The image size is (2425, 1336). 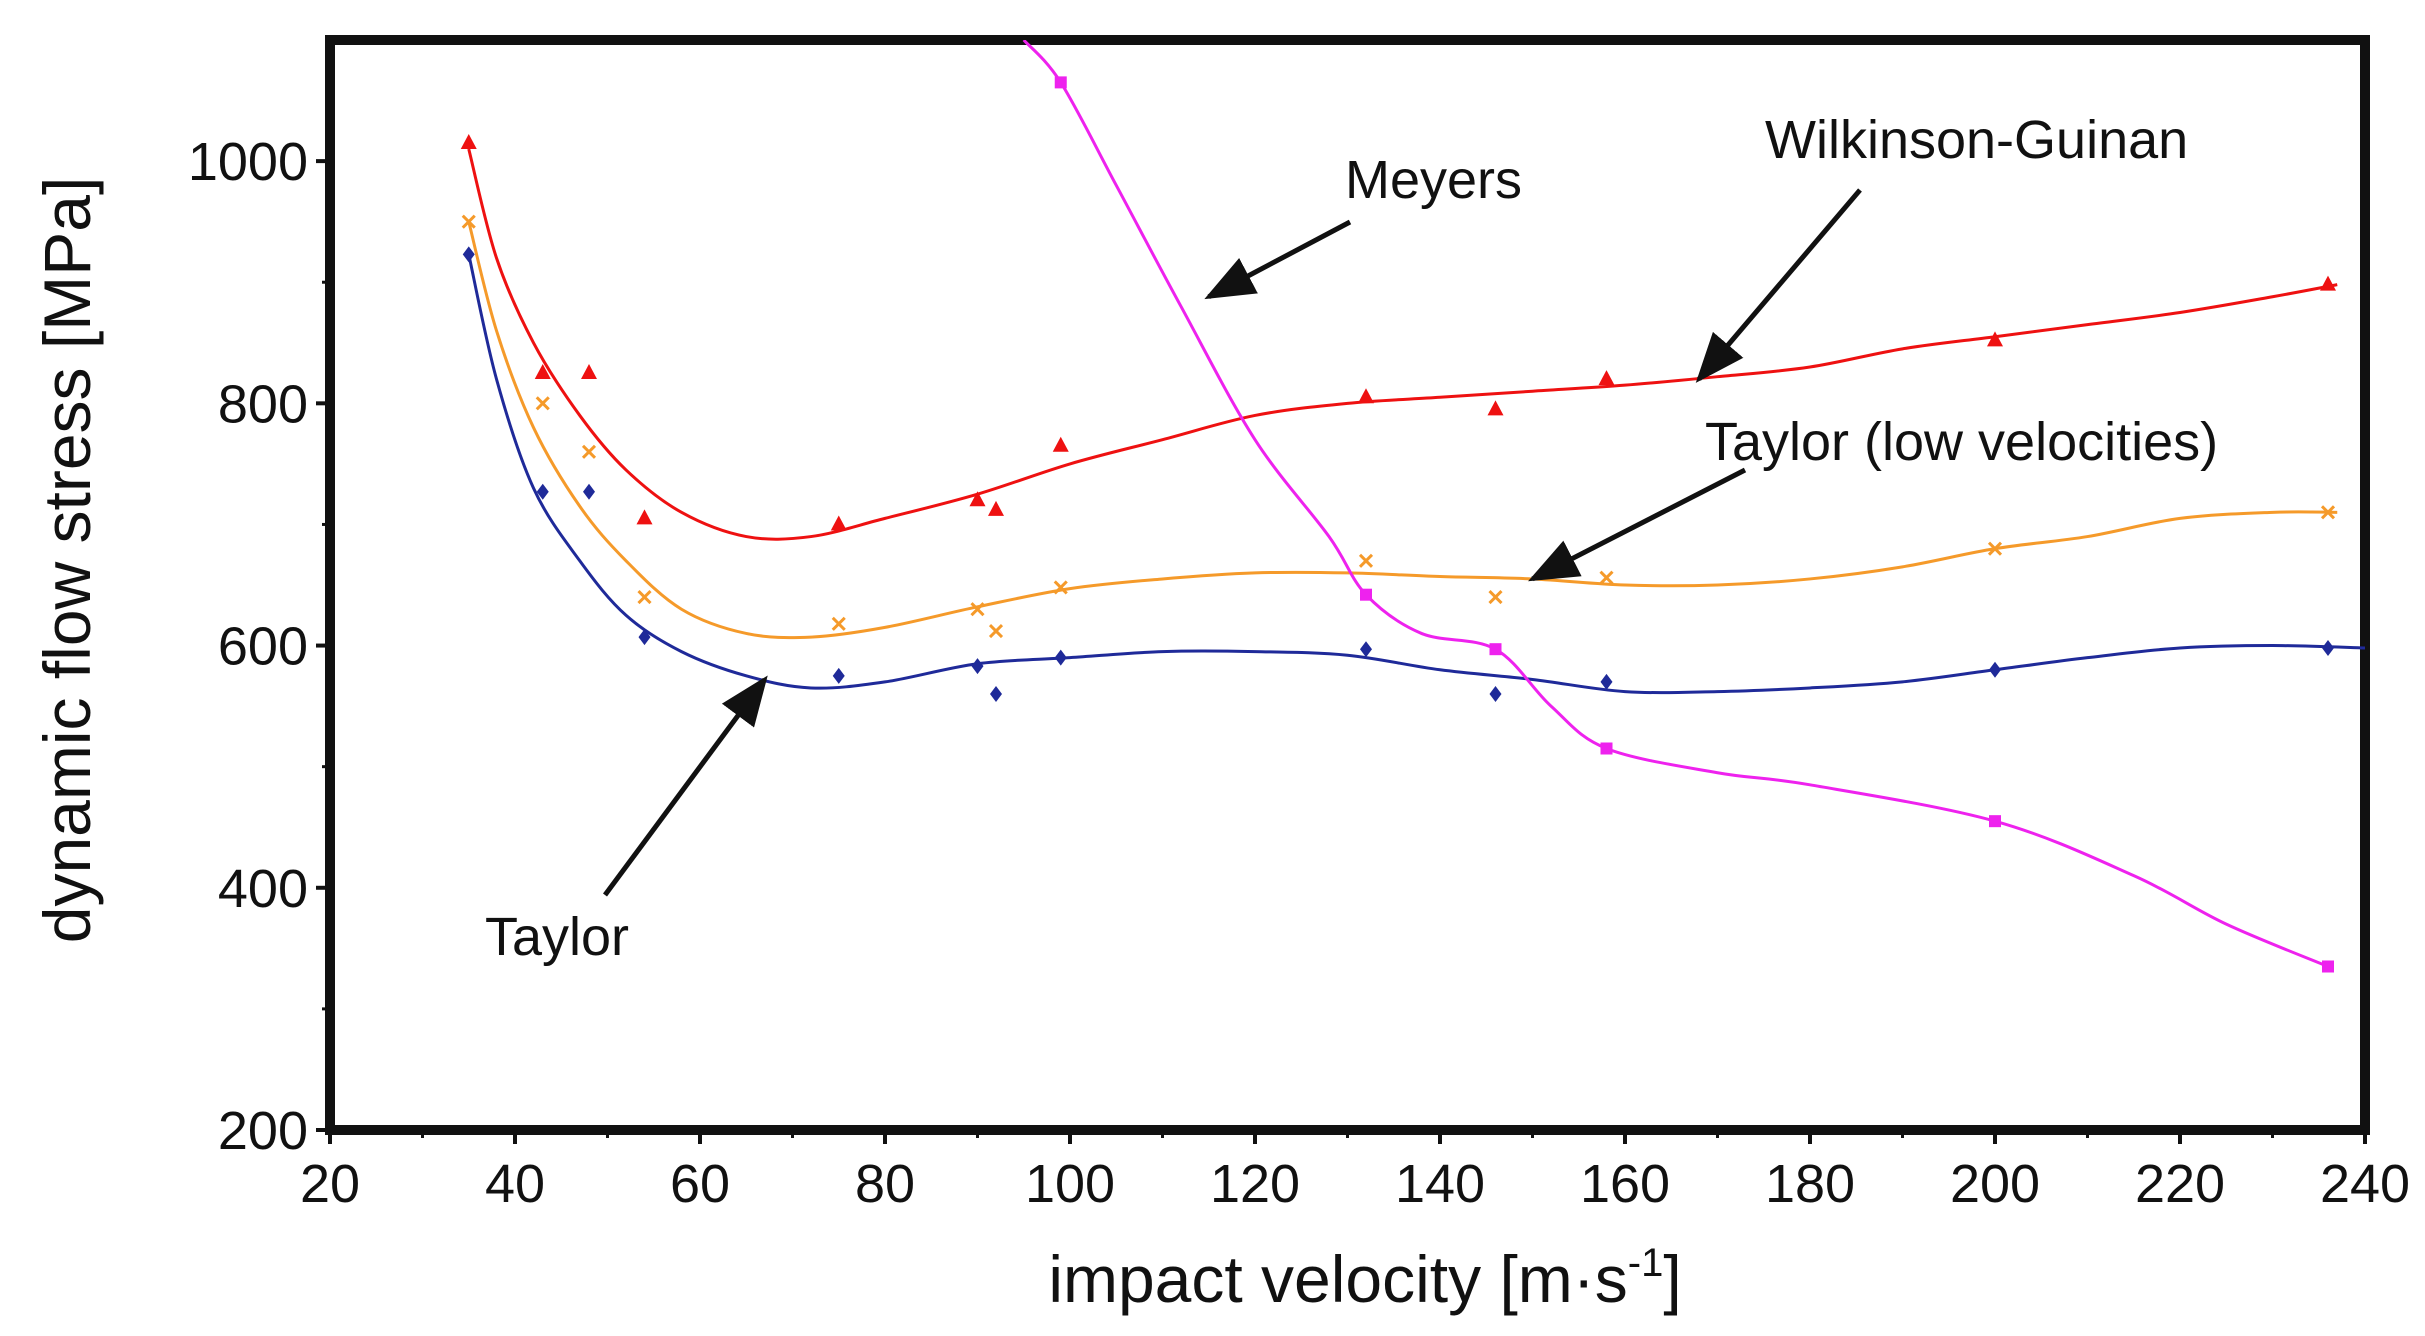 What do you see at coordinates (330, 1184) in the screenshot?
I see `x-tick-label: 20` at bounding box center [330, 1184].